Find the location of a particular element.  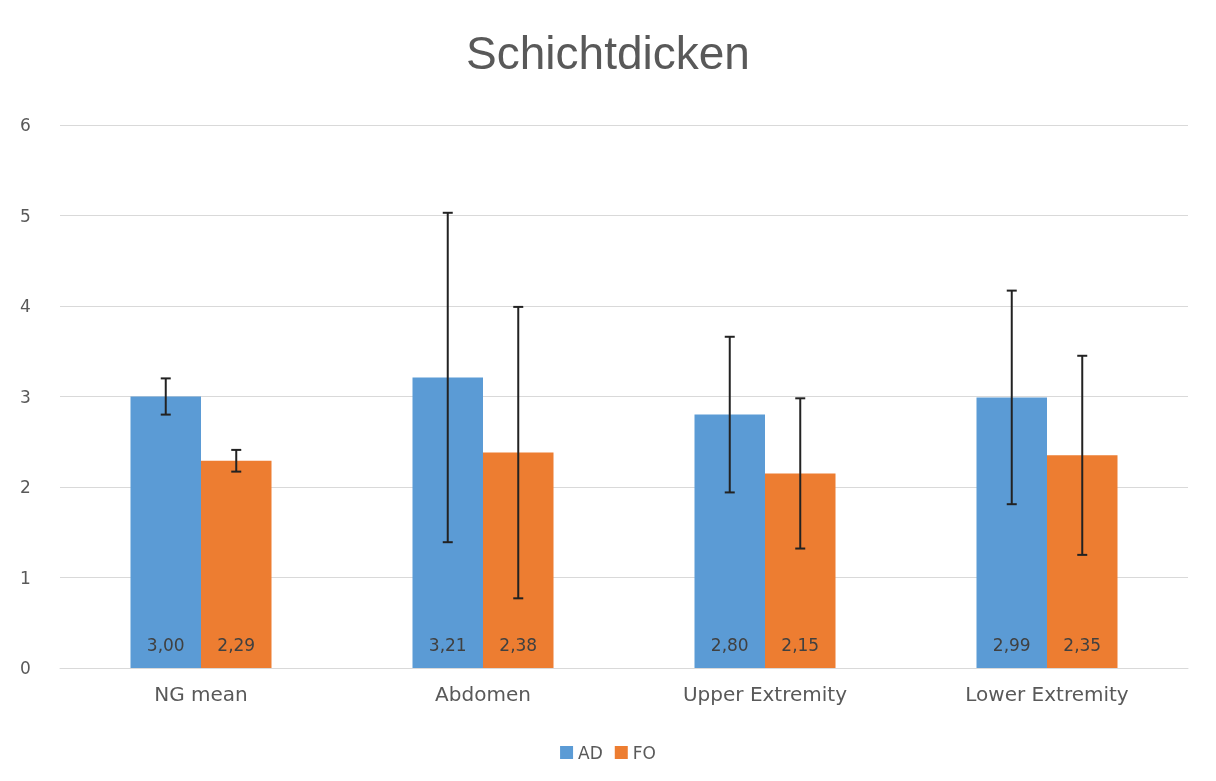

y-tick-label: 4 is located at coordinates (25, 306).